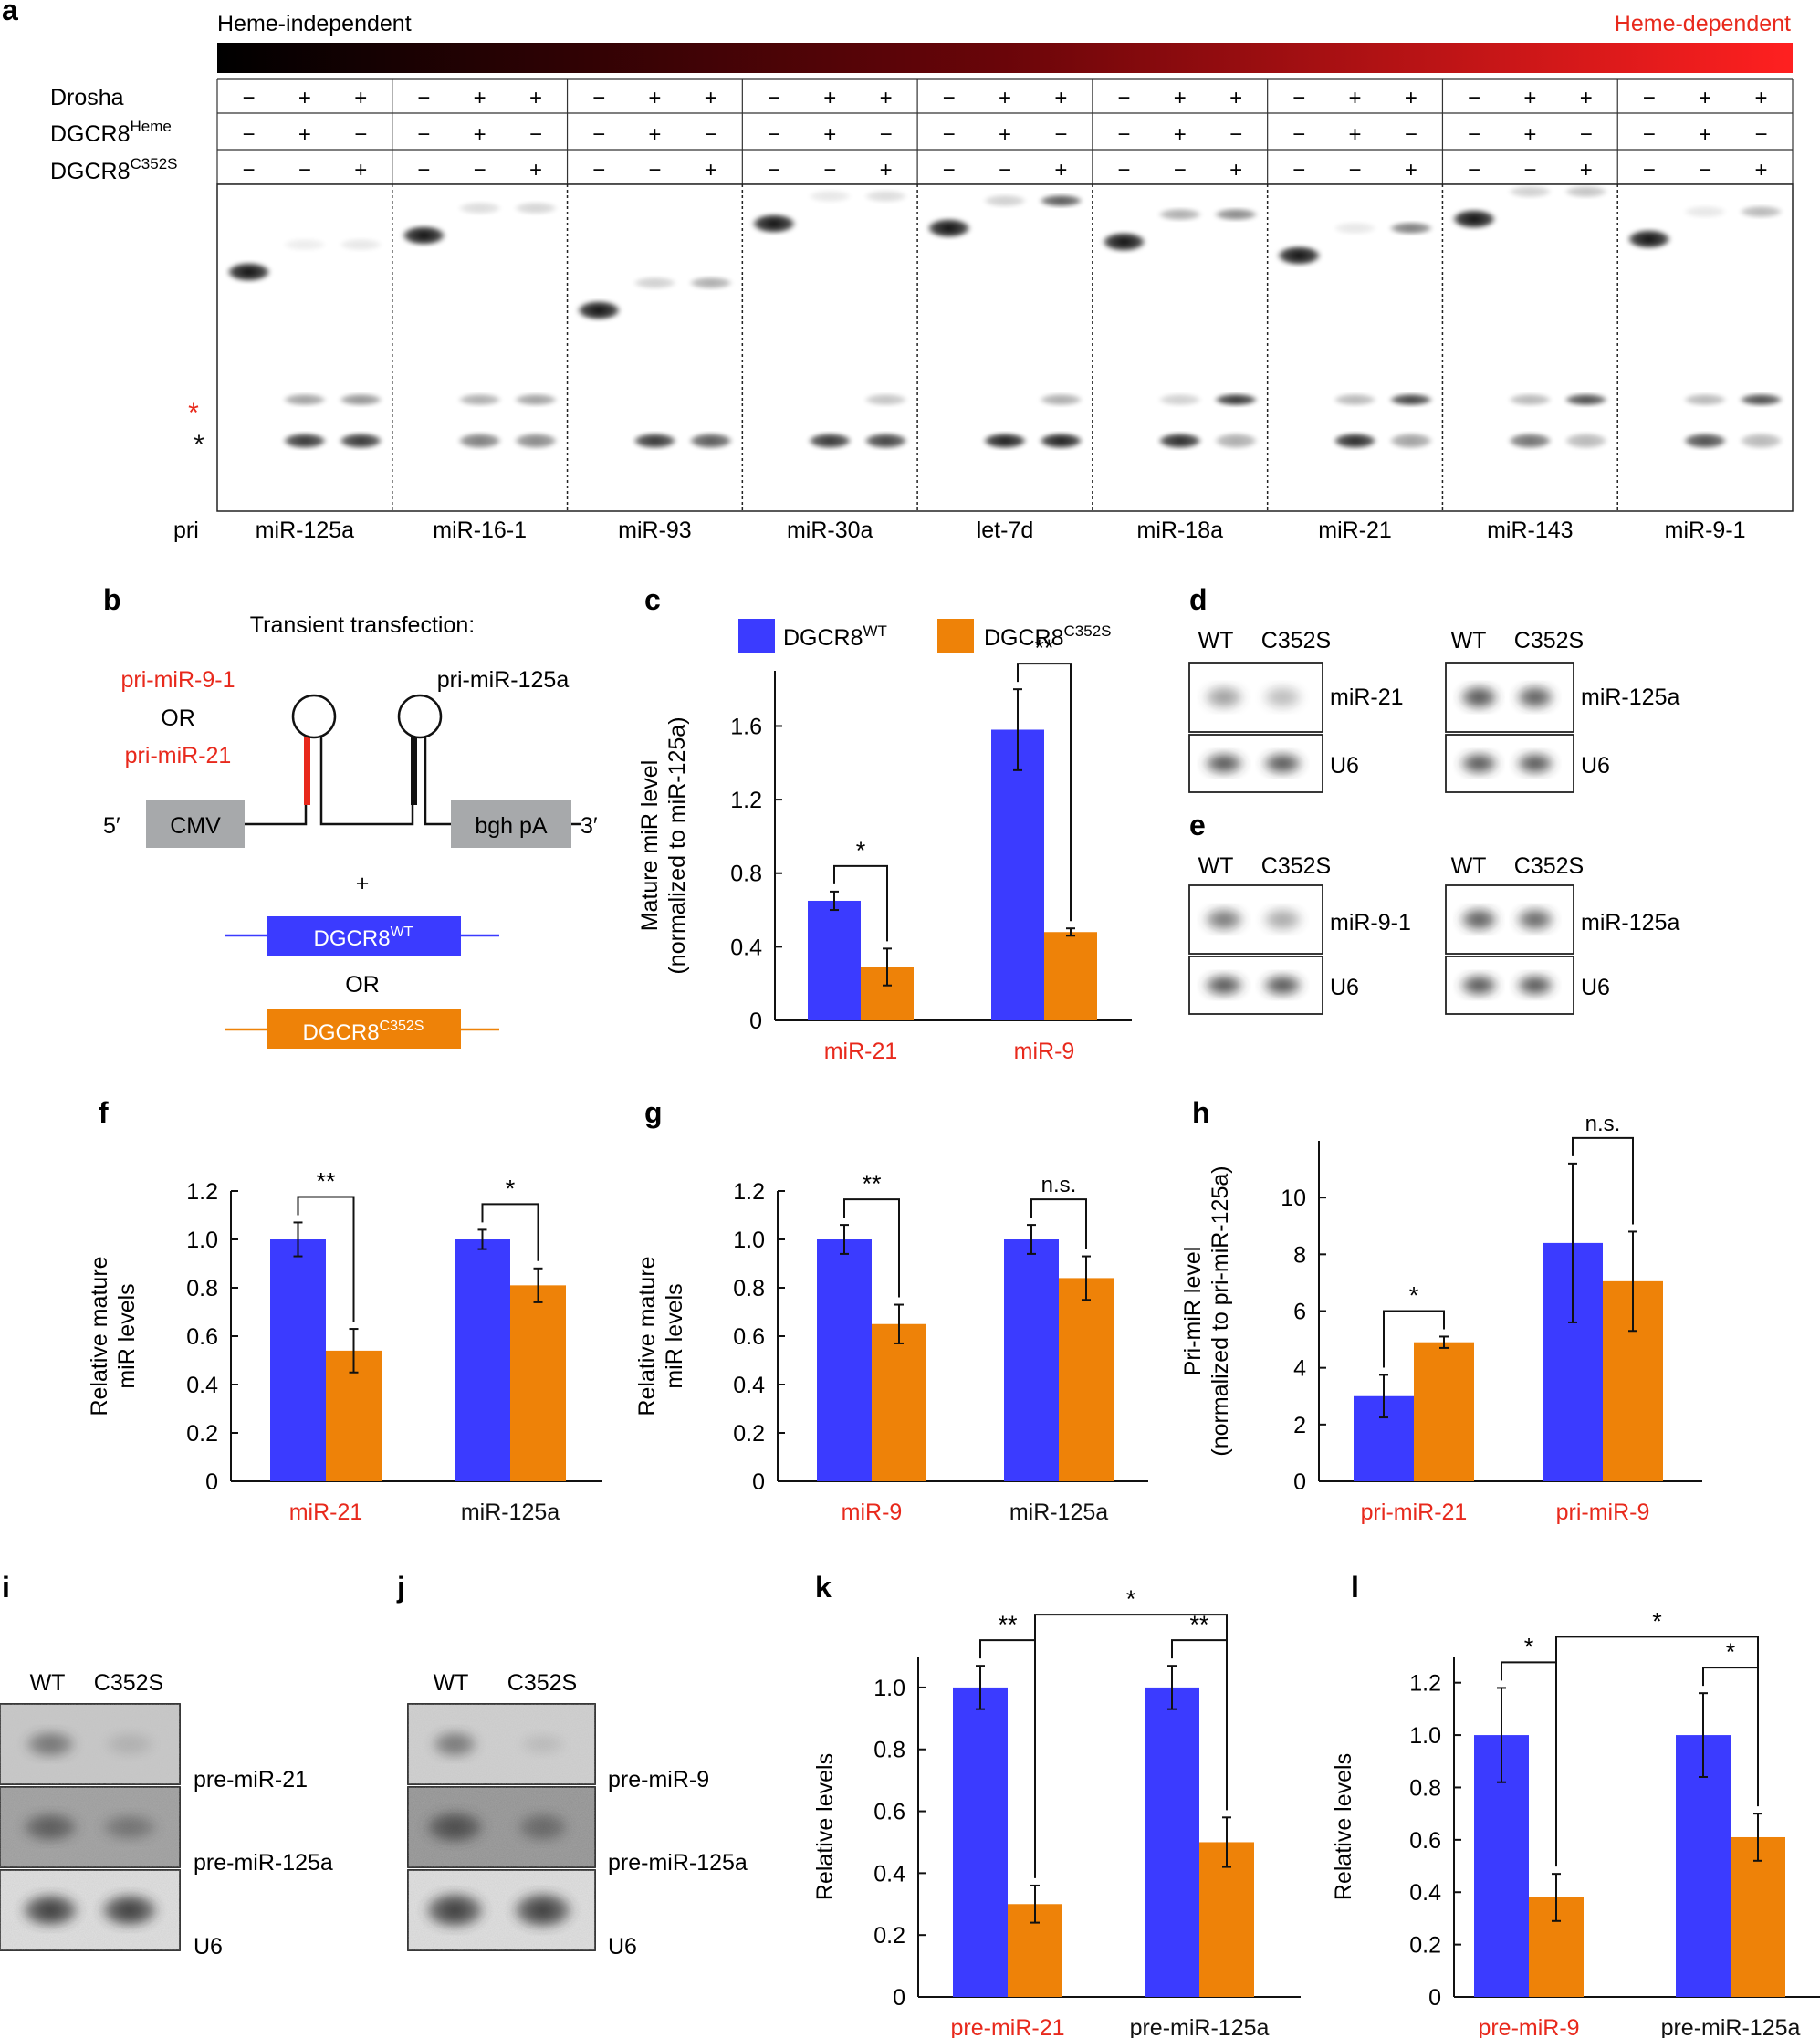  Describe the element at coordinates (1479, 985) in the screenshot. I see `e-right-u6-signal` at that location.